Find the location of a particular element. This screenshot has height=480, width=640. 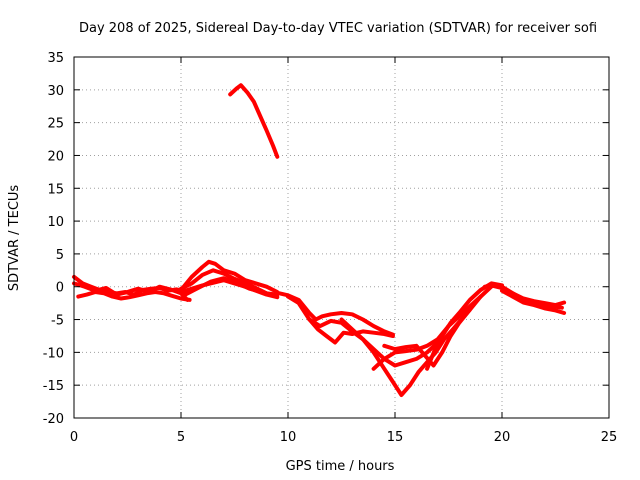

y-tick-label: -15 is located at coordinates (53, 386).